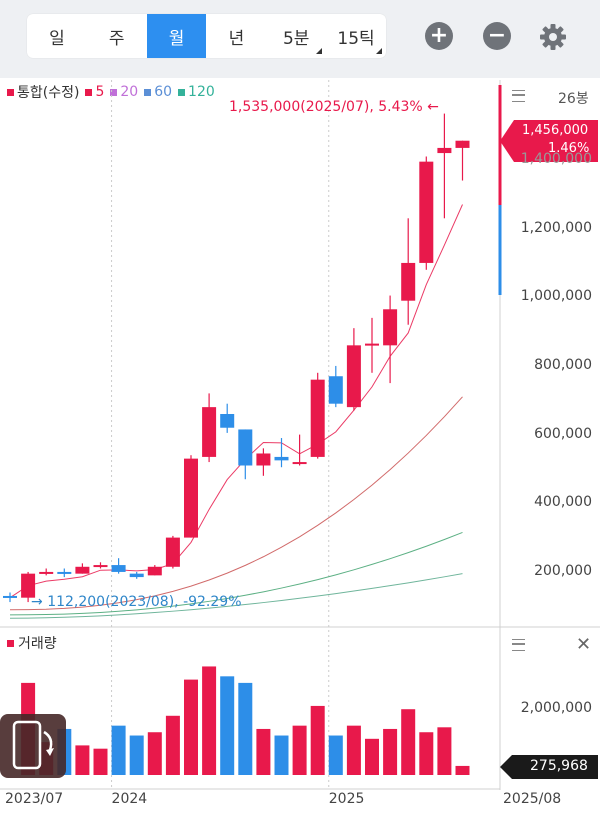  What do you see at coordinates (346, 799) in the screenshot?
I see `x-tick-label: 2025` at bounding box center [346, 799].